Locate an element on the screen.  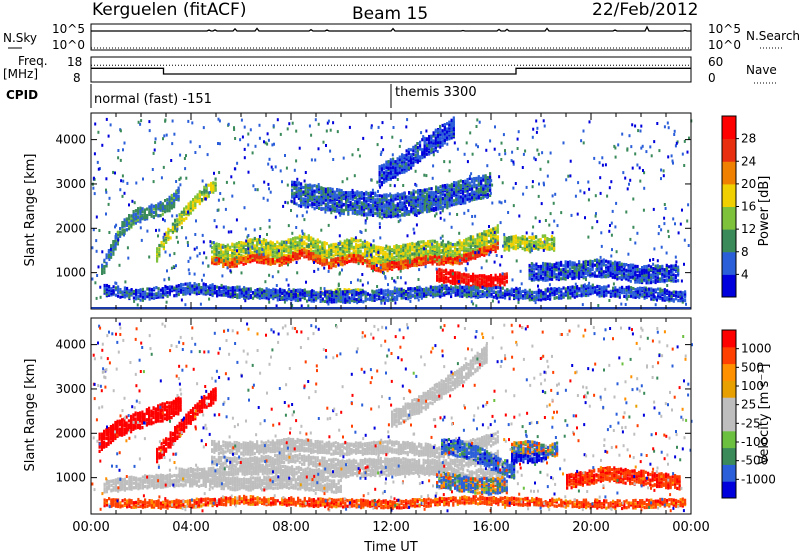
freq-label: Freq. is located at coordinates (33, 61).